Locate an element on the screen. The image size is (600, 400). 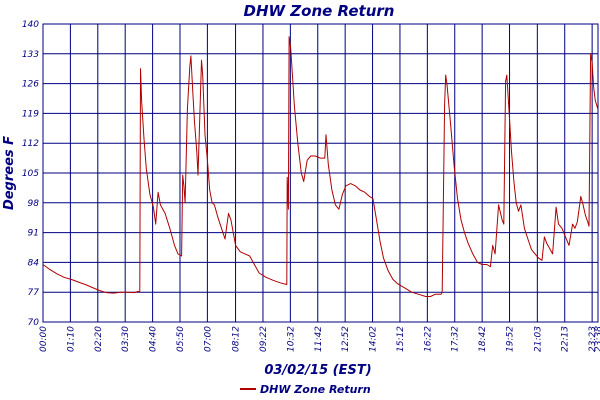
x-tick-label: 08:12 is located at coordinates (237, 339).